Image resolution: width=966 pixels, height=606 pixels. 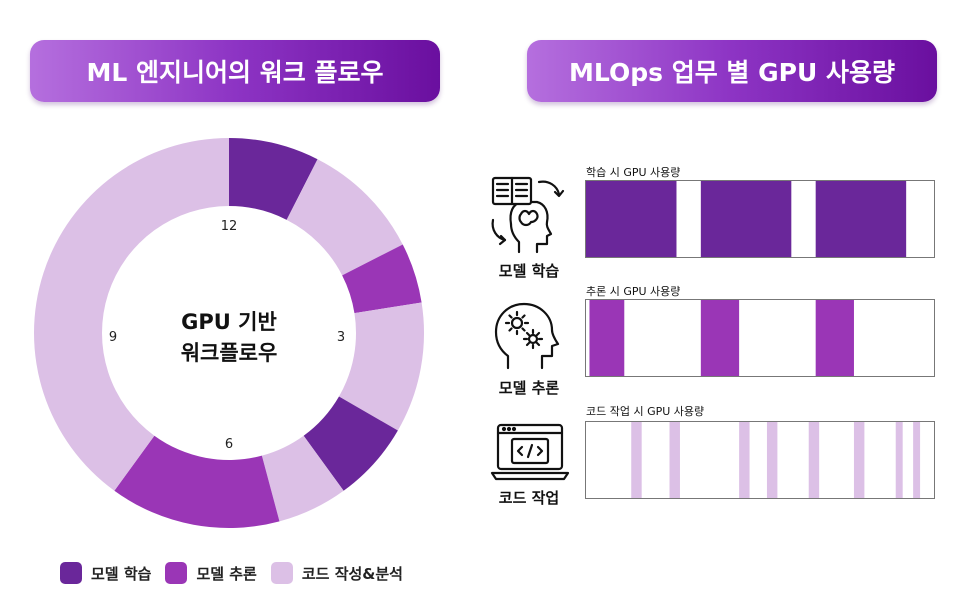 I want to click on timeline-inference, so click(x=760, y=338).